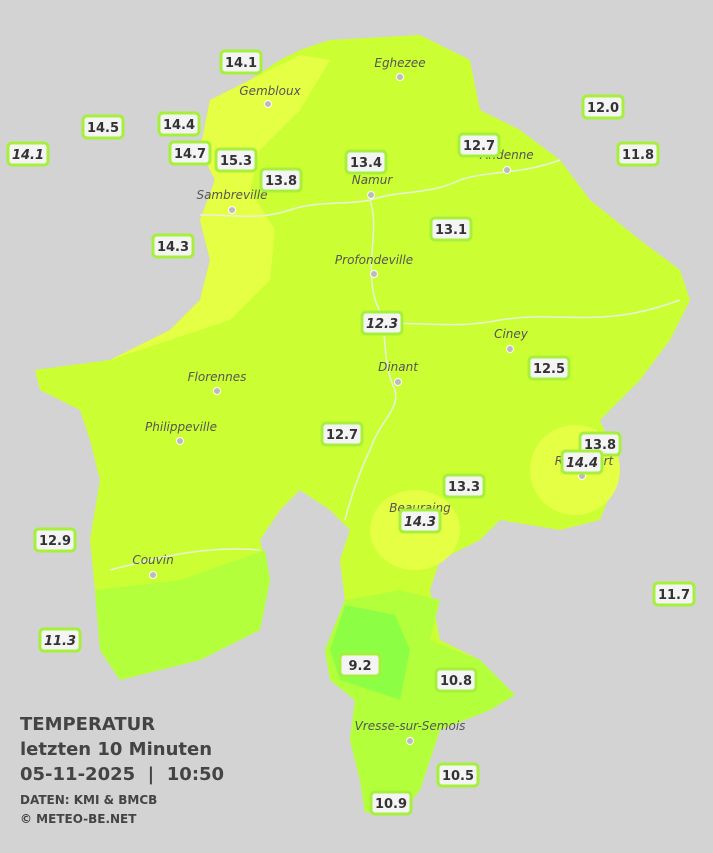 This screenshot has height=853, width=713. I want to click on station: 11.7, so click(674, 594).